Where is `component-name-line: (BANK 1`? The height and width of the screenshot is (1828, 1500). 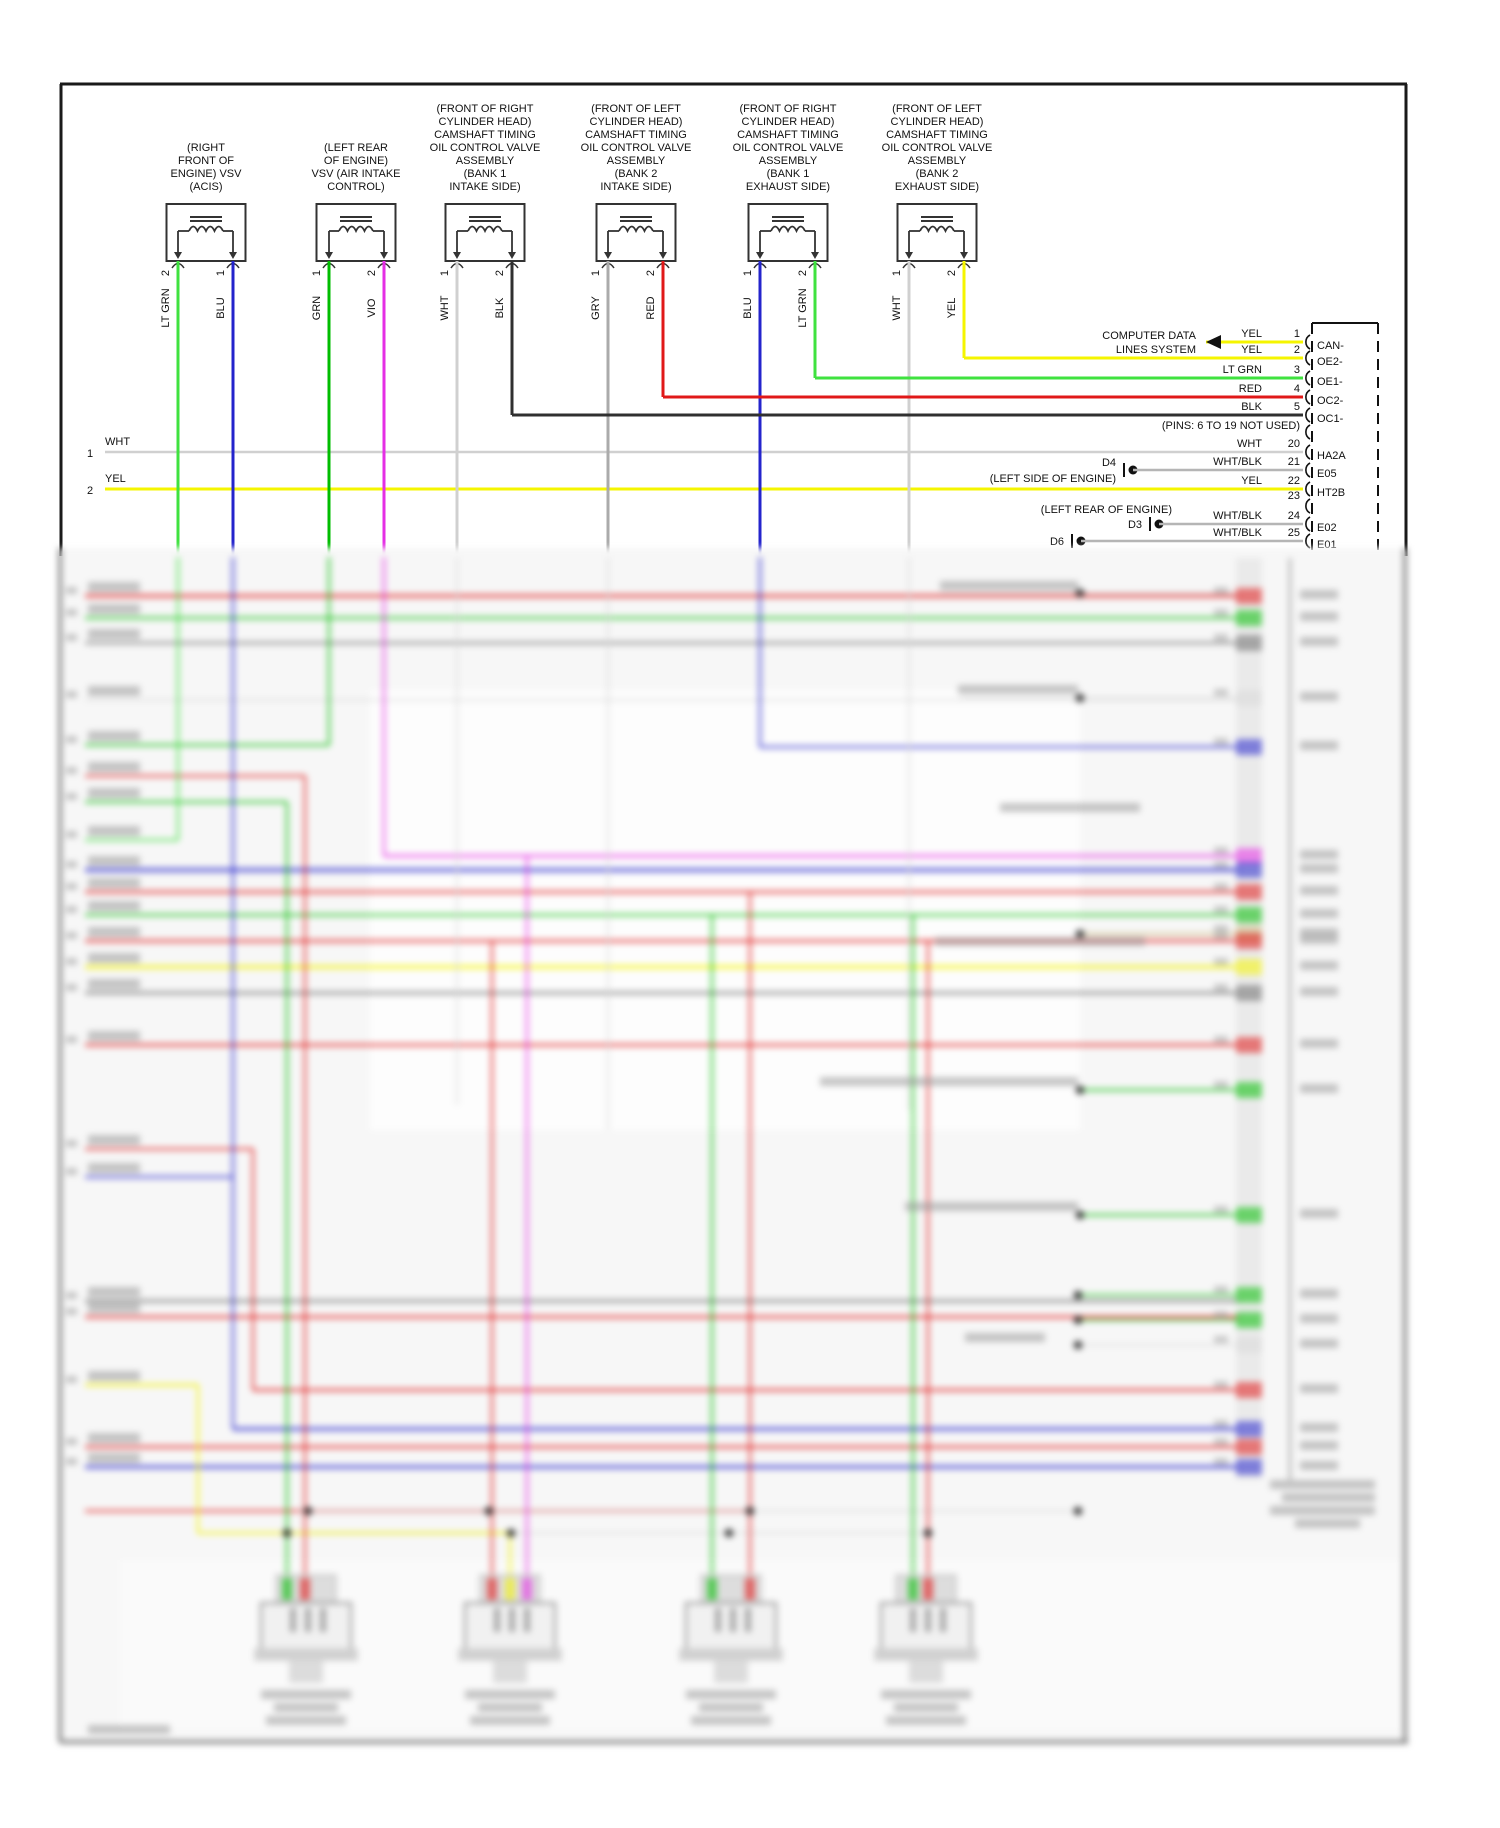 component-name-line: (BANK 1 is located at coordinates (788, 174).